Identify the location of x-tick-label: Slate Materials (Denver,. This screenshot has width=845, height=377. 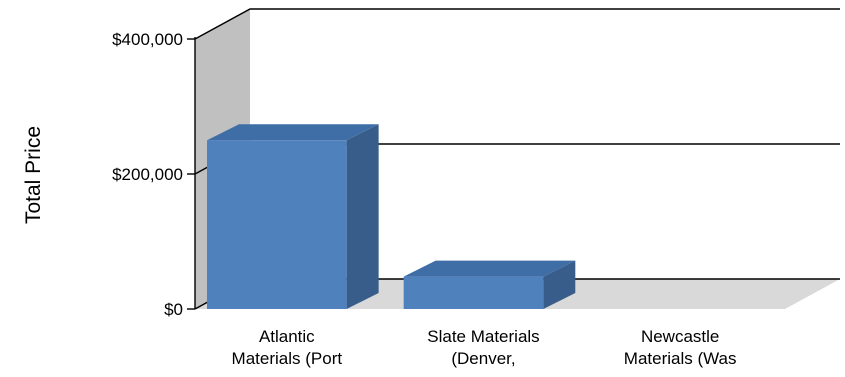
(483, 347).